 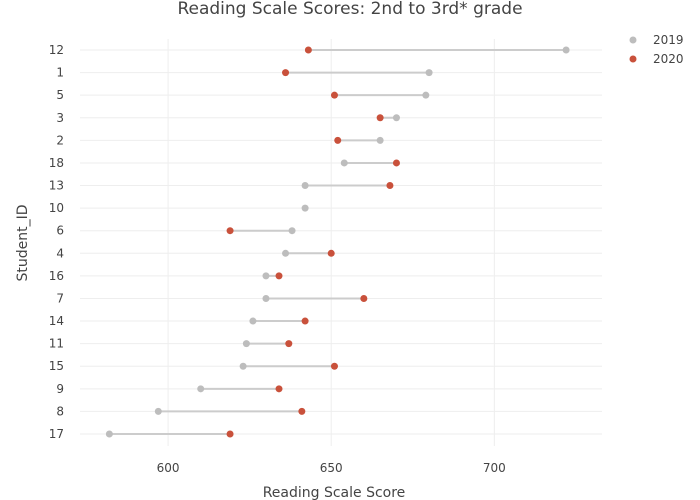 What do you see at coordinates (60, 389) in the screenshot?
I see `y-tick-label: 9` at bounding box center [60, 389].